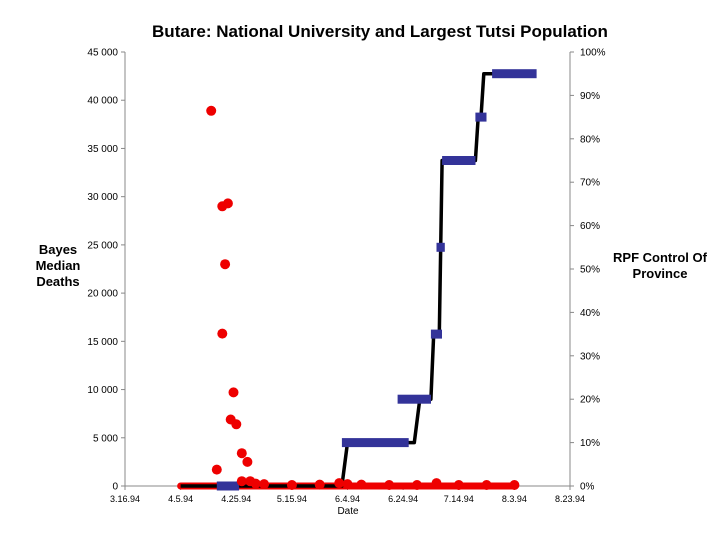 The width and height of the screenshot is (720, 540). What do you see at coordinates (570, 499) in the screenshot?
I see `x-tick-label: 8.23.94` at bounding box center [570, 499].